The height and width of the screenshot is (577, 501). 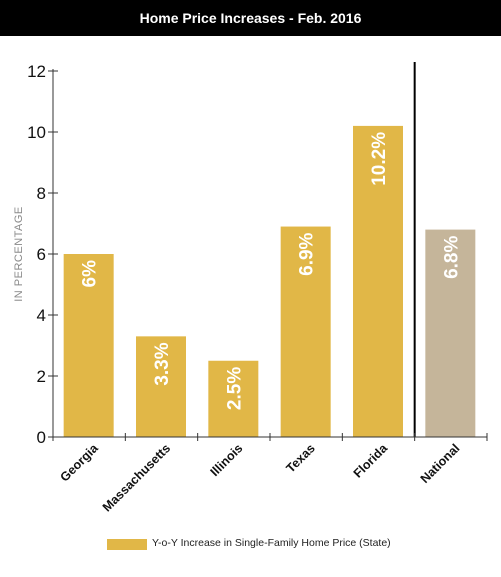 What do you see at coordinates (451, 256) in the screenshot?
I see `data-label: 6.8%` at bounding box center [451, 256].